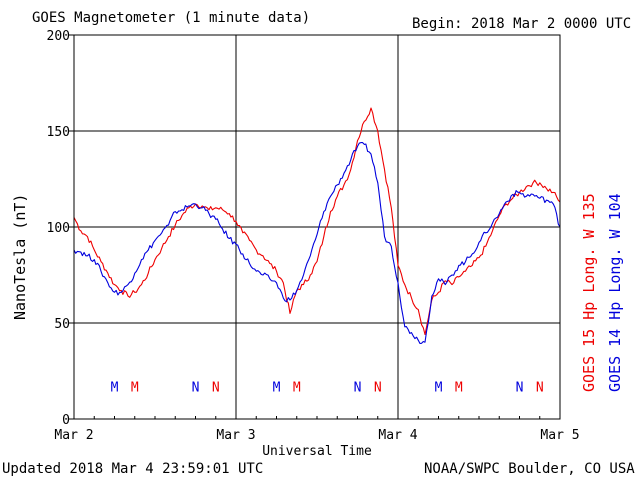 This screenshot has height=480, width=640. What do you see at coordinates (66, 420) in the screenshot?
I see `tick-label-y: 0` at bounding box center [66, 420].